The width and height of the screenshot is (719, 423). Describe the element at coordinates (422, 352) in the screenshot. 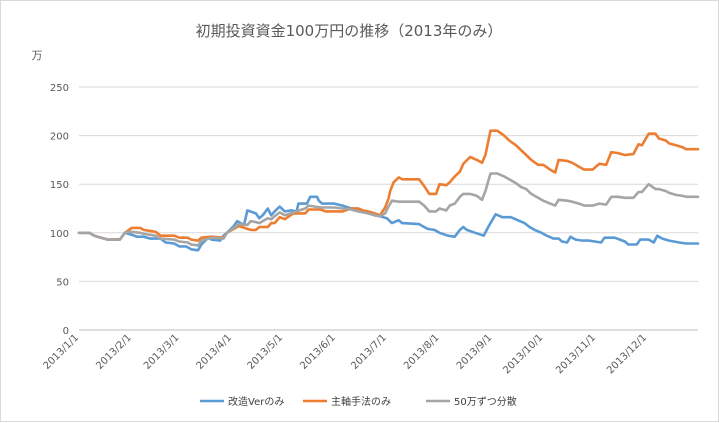

I see `x-tick-label: 2013/8/1` at that location.